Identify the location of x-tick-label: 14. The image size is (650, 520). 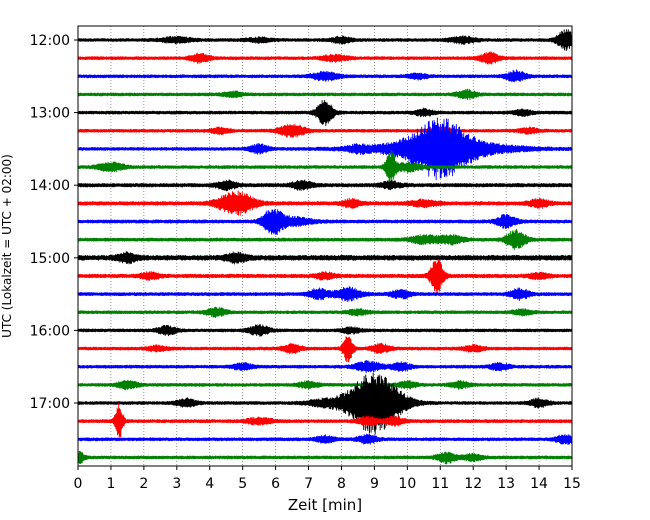
(539, 484).